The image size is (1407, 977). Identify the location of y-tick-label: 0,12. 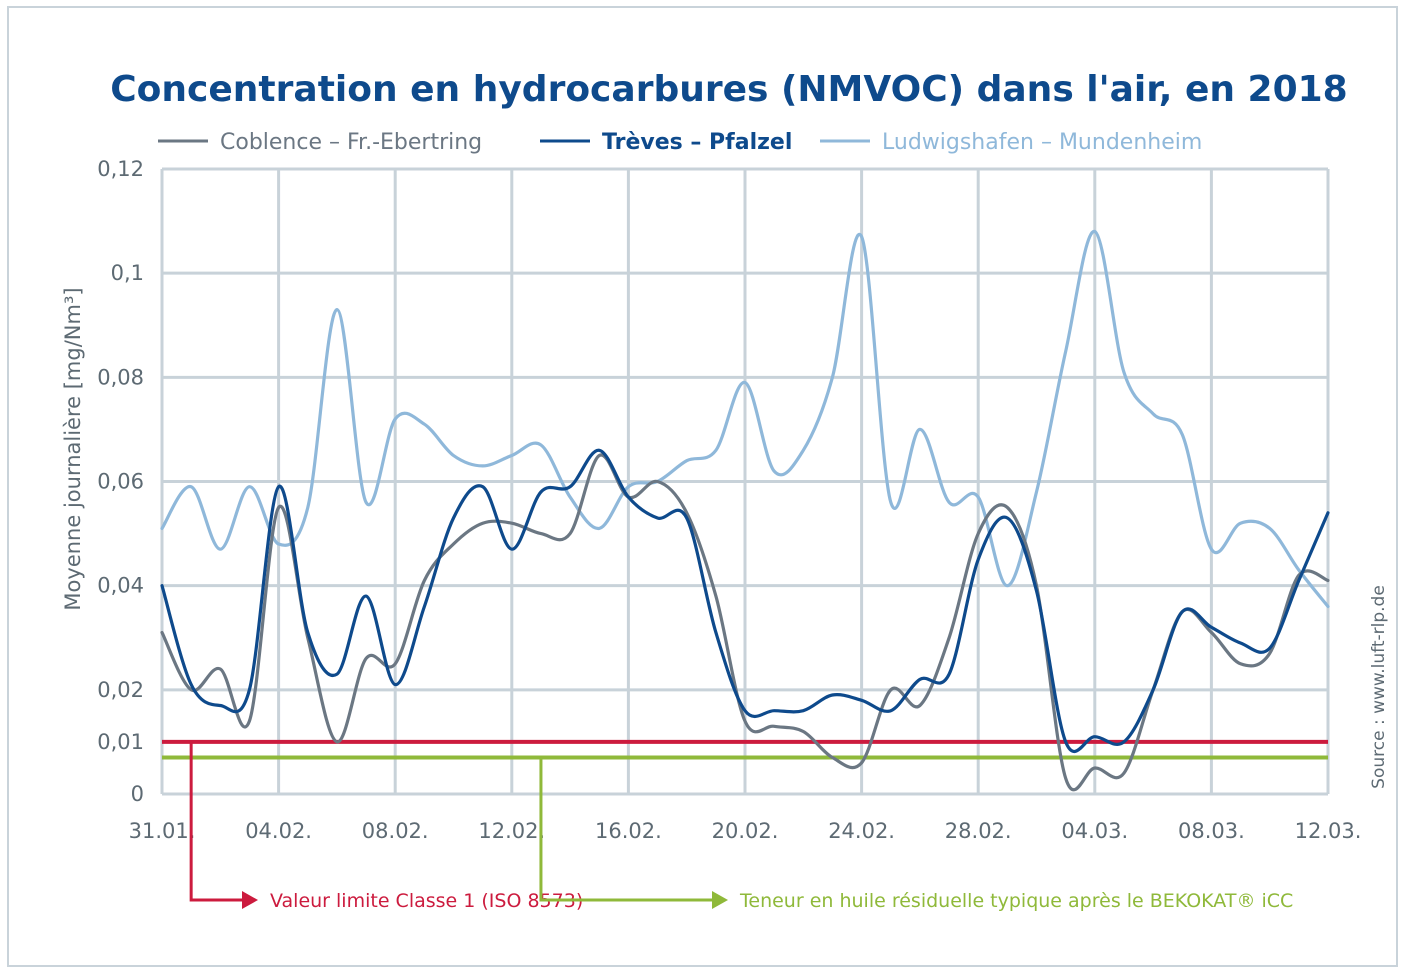
(120, 169).